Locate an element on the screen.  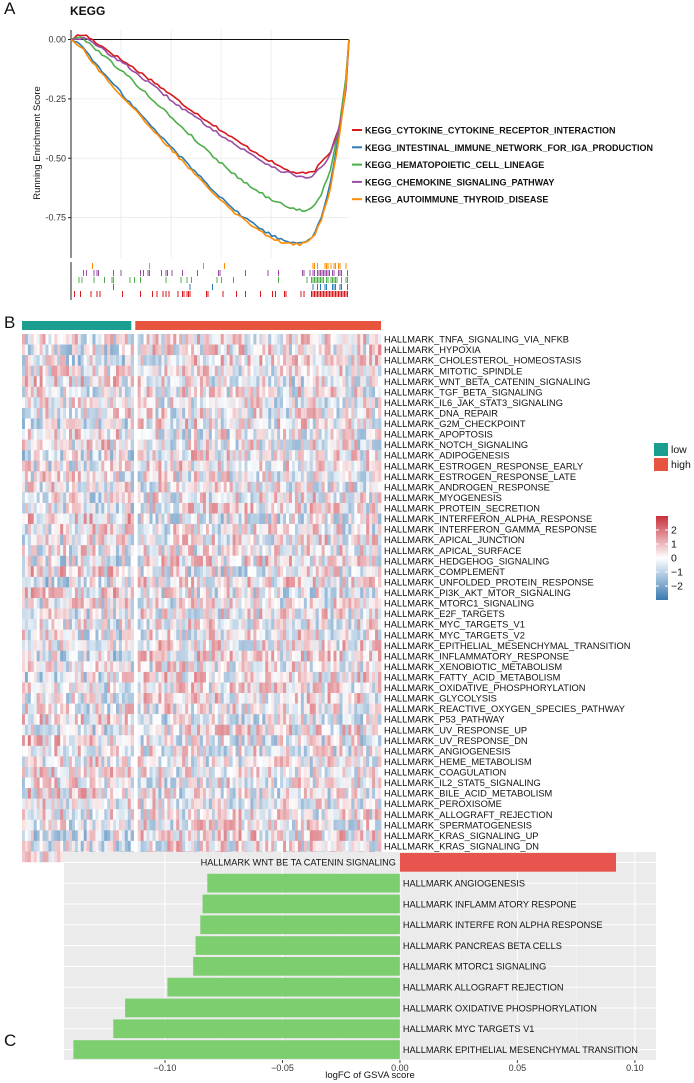
heatmap-row is located at coordinates (202, 561).